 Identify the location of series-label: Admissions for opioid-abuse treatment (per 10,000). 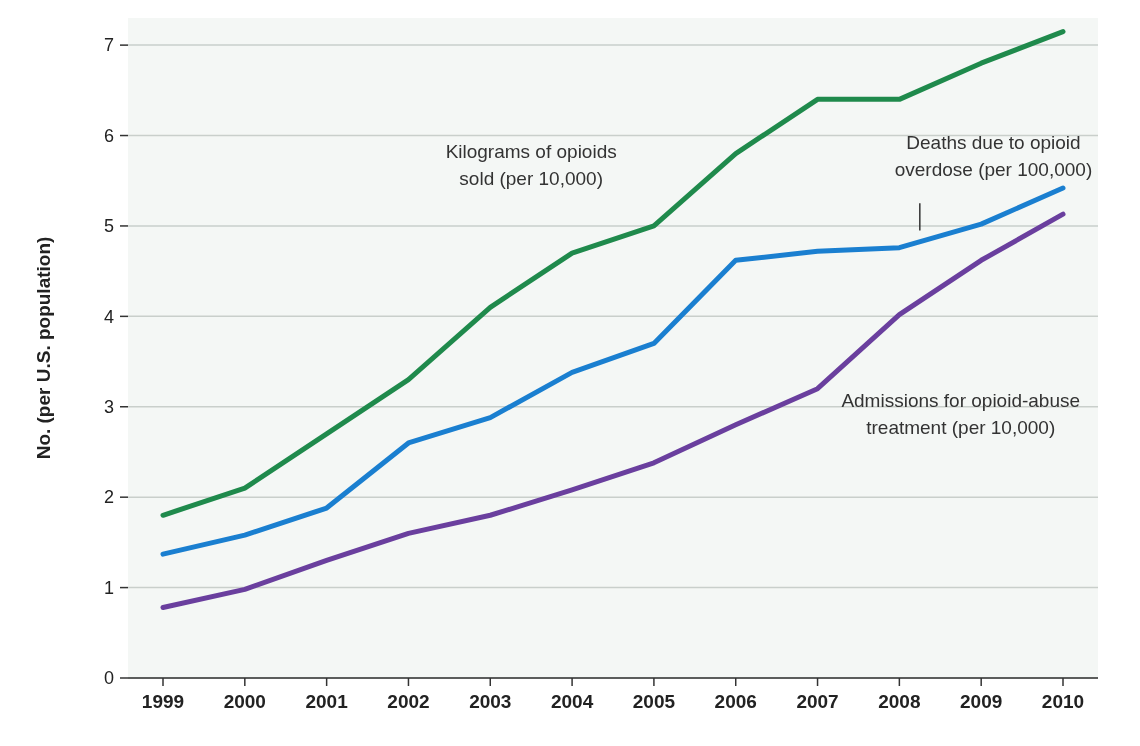
(961, 413).